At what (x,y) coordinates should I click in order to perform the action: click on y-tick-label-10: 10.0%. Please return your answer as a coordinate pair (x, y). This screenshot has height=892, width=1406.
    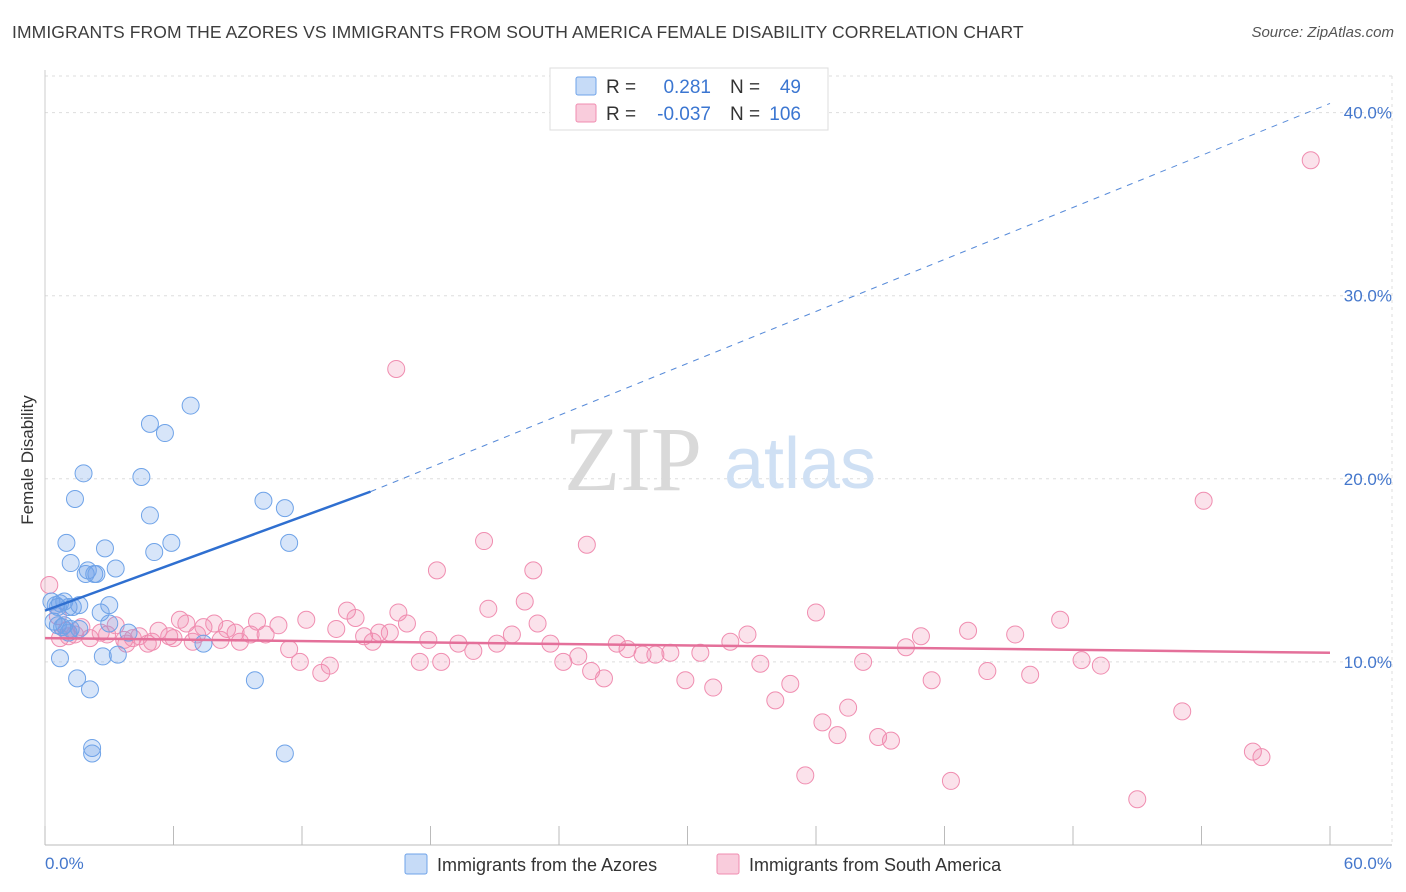
    Looking at the image, I should click on (1368, 662).